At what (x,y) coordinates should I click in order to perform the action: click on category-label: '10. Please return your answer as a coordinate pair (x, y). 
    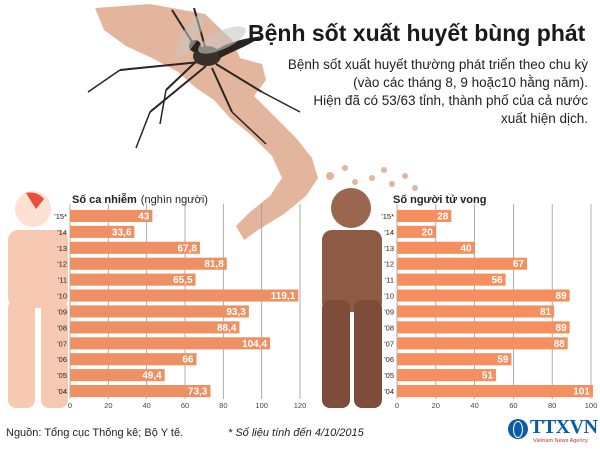
    Looking at the image, I should click on (62, 296).